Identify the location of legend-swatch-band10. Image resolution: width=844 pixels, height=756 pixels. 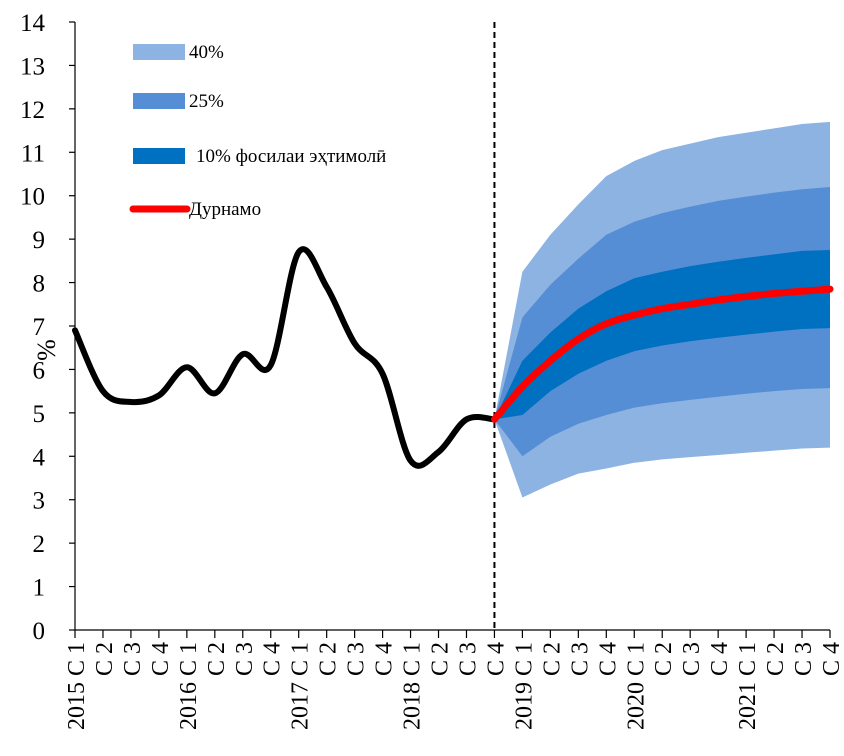
(159, 156).